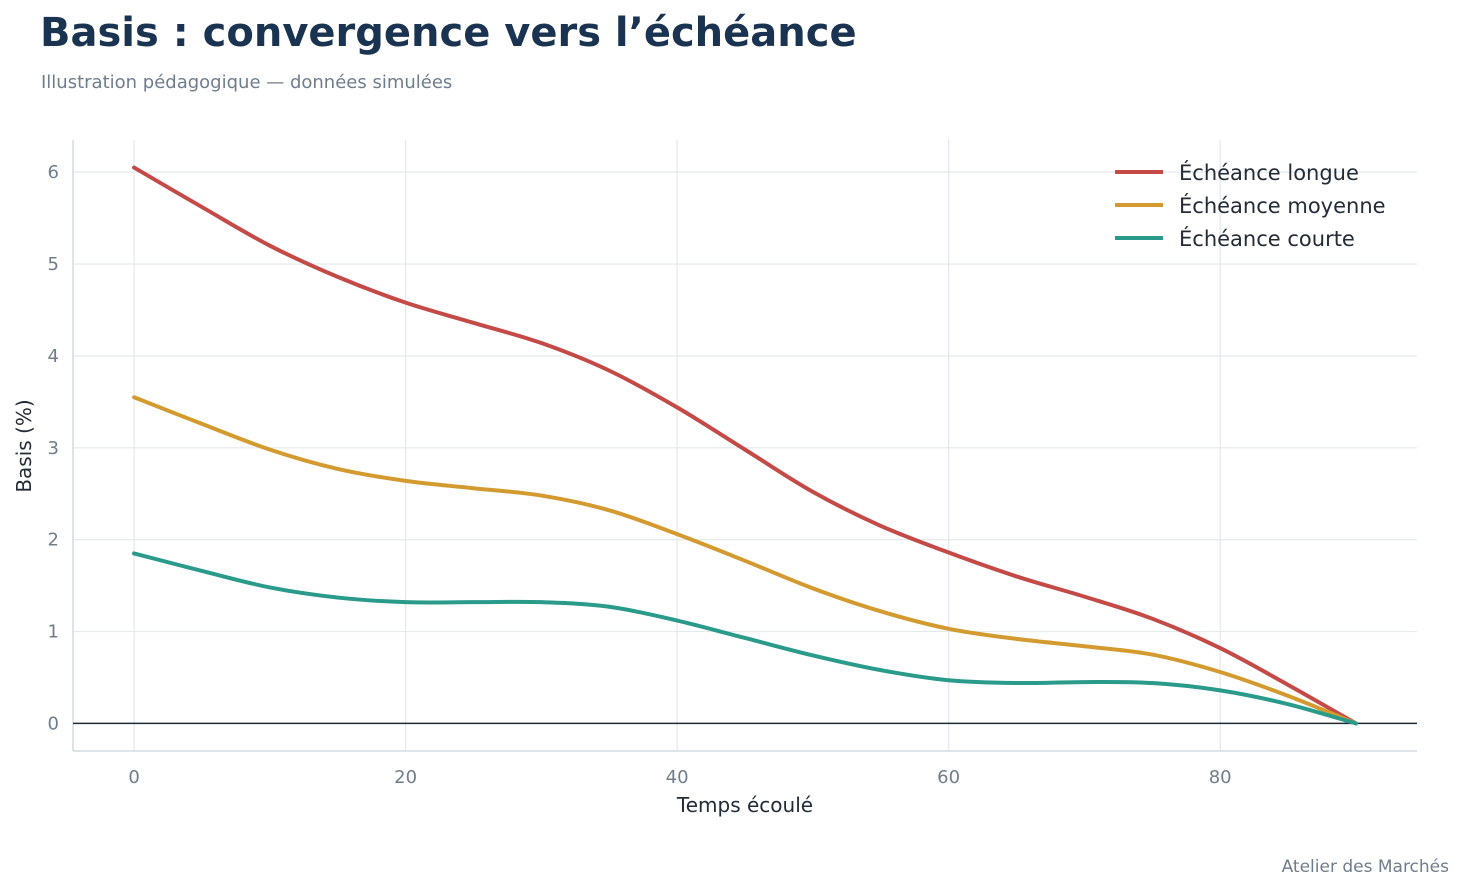  Describe the element at coordinates (405, 777) in the screenshot. I see `x-tick-label: 20` at that location.